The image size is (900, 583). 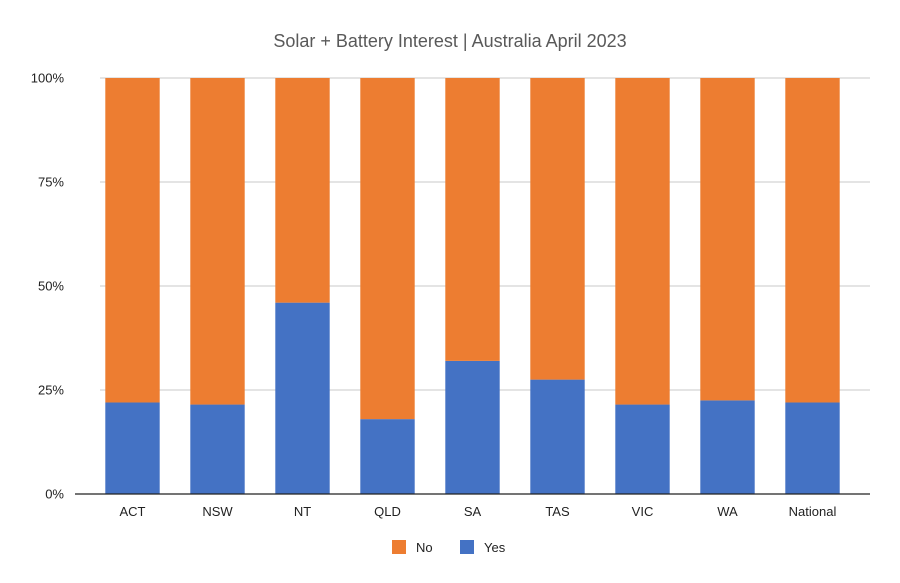 I want to click on bar-no-tas, so click(x=557, y=229).